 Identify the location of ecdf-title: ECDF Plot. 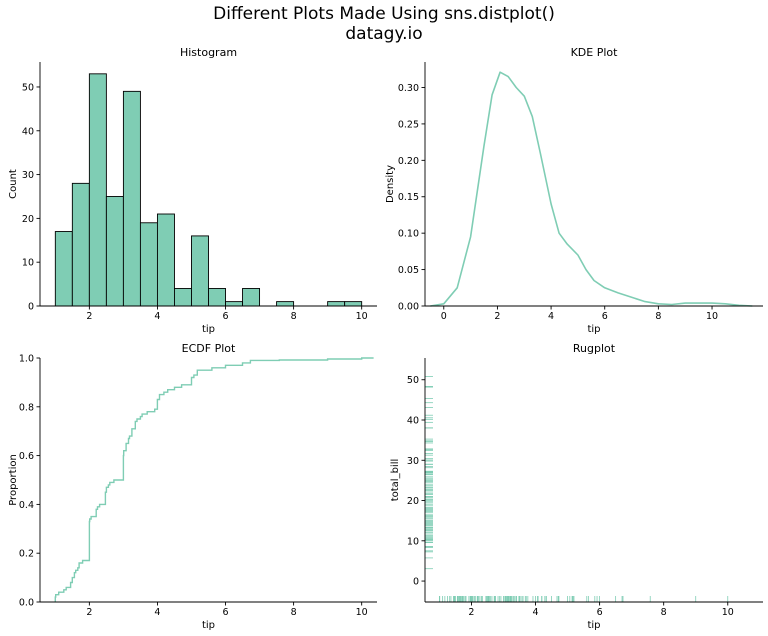
(209, 348).